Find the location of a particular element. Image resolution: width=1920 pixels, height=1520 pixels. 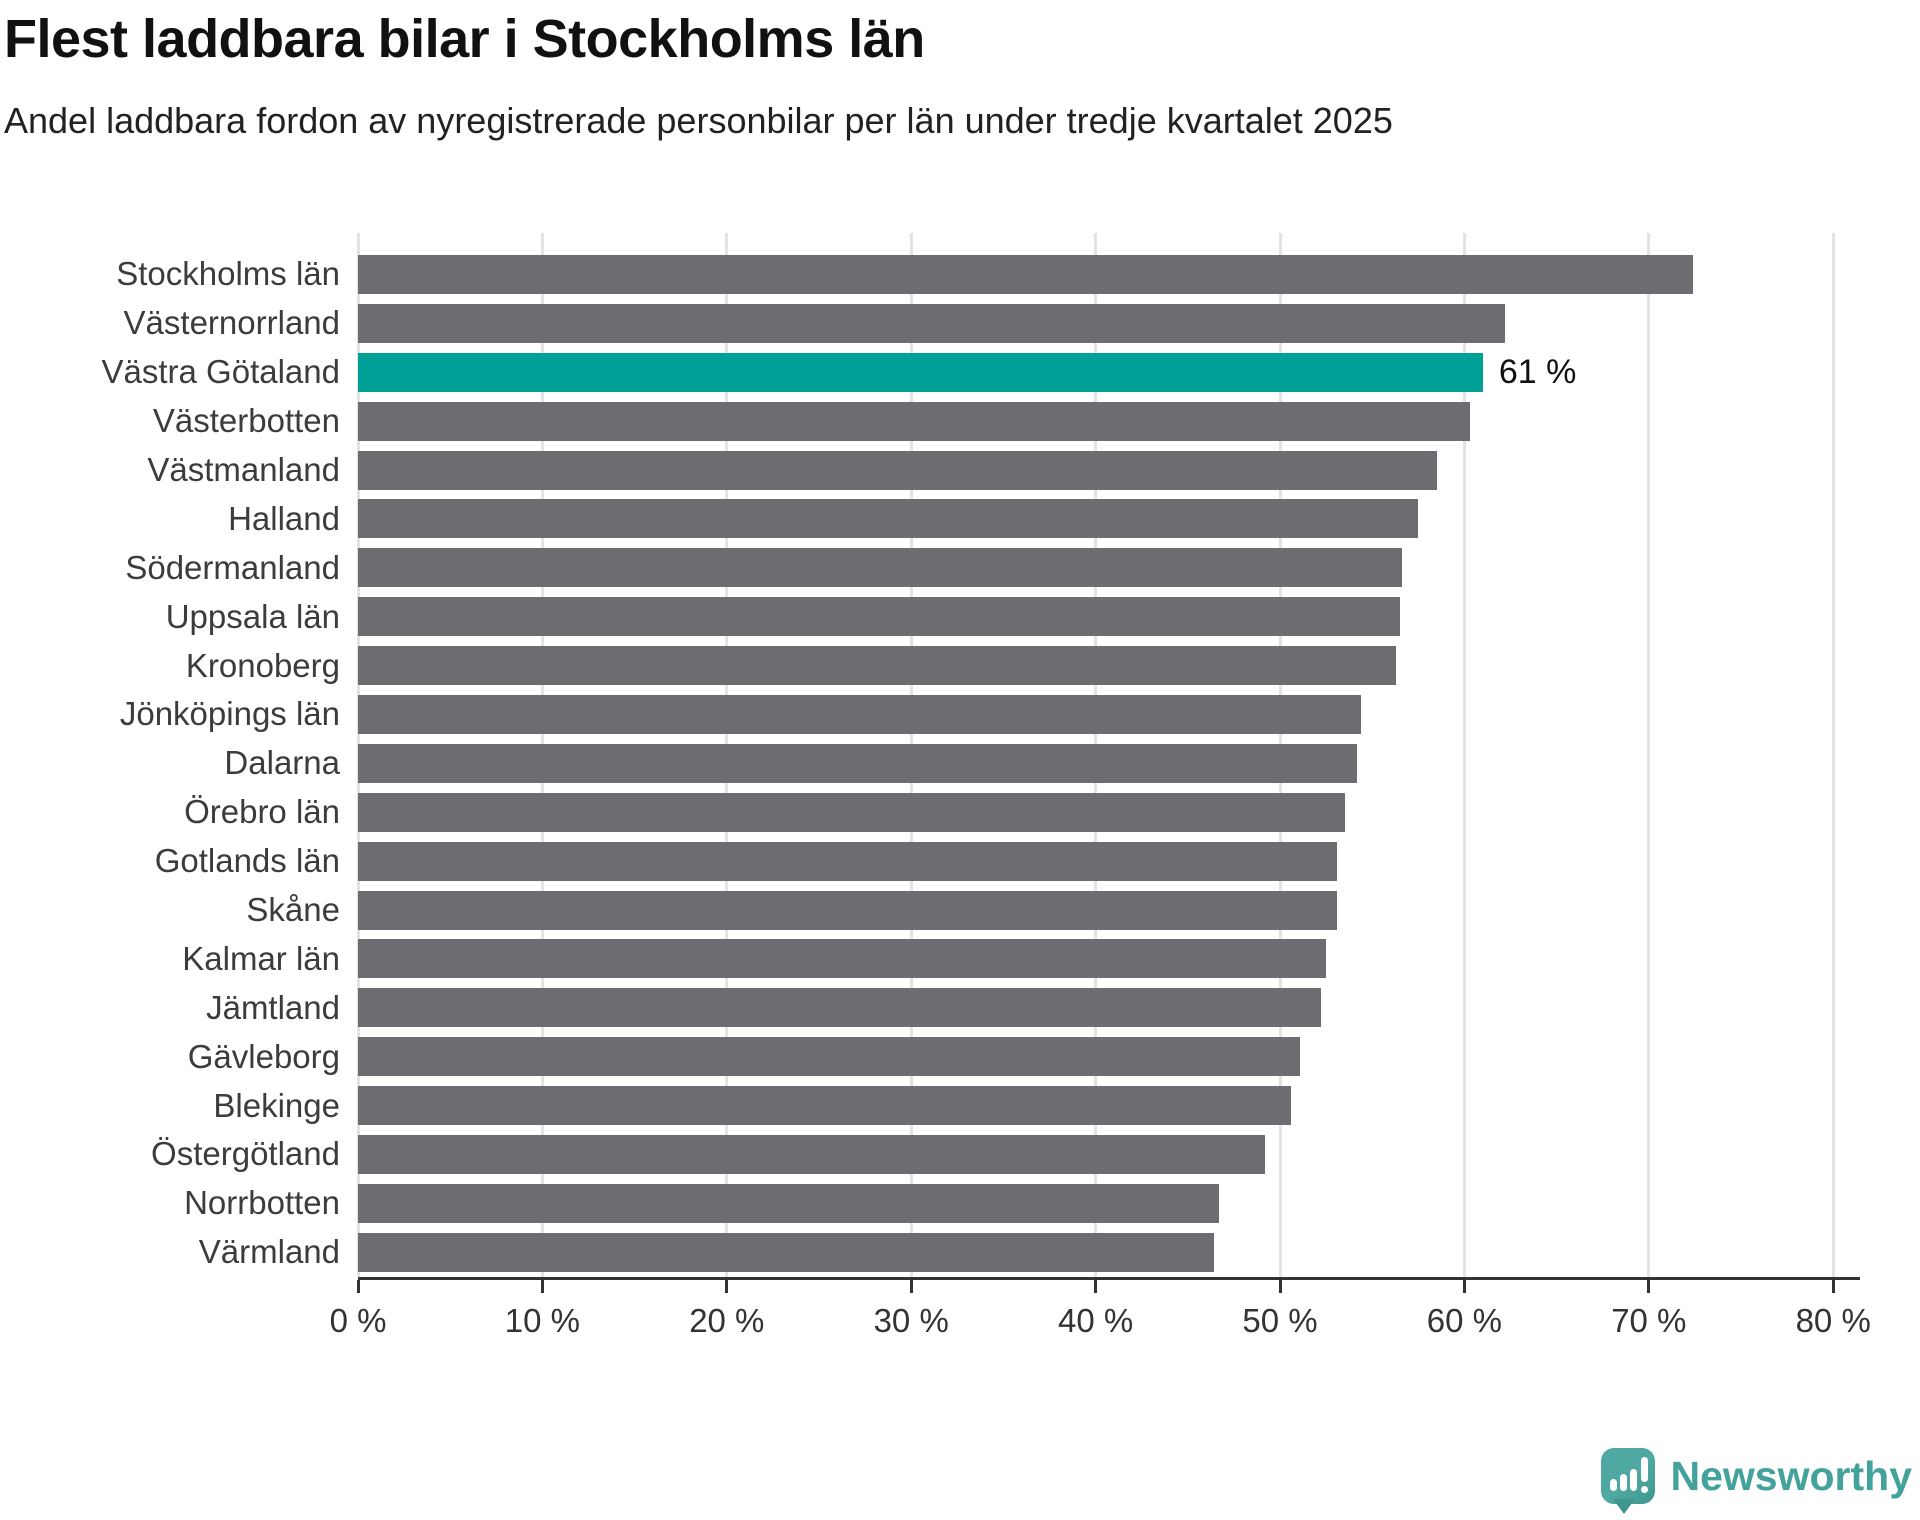

table-row: Kronoberg is located at coordinates (930, 665).